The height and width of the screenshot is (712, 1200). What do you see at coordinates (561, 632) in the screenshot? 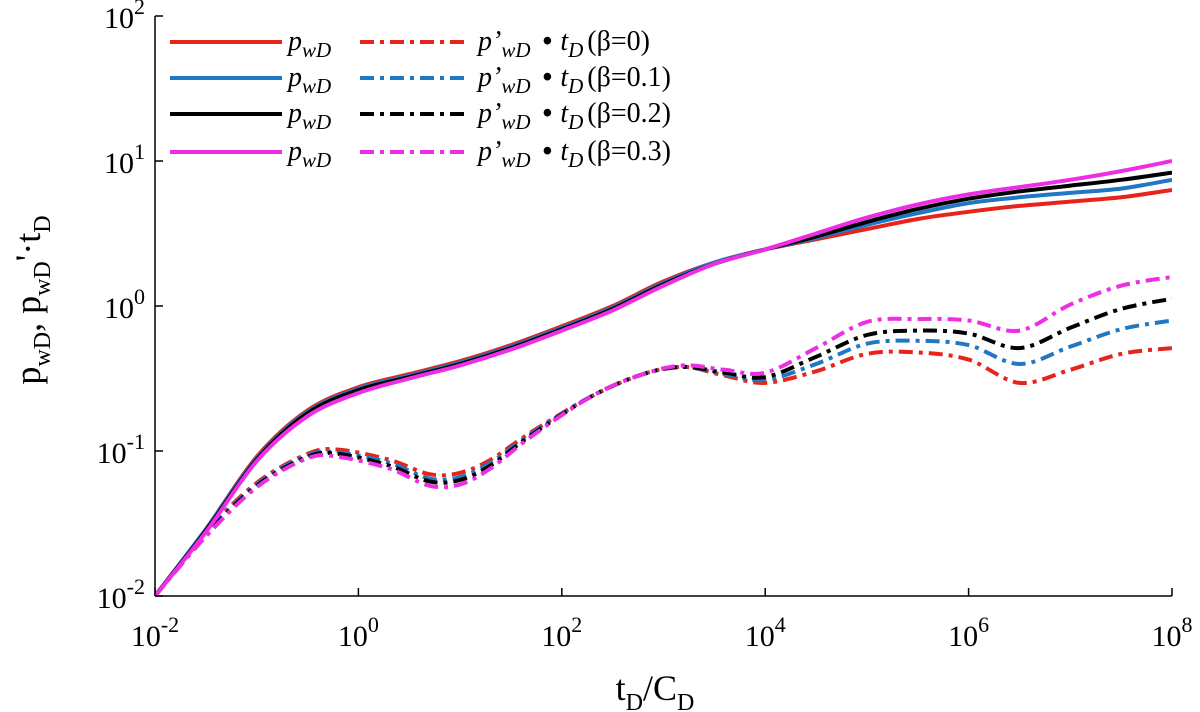
I see `x-tick-label: 10²` at bounding box center [561, 632].